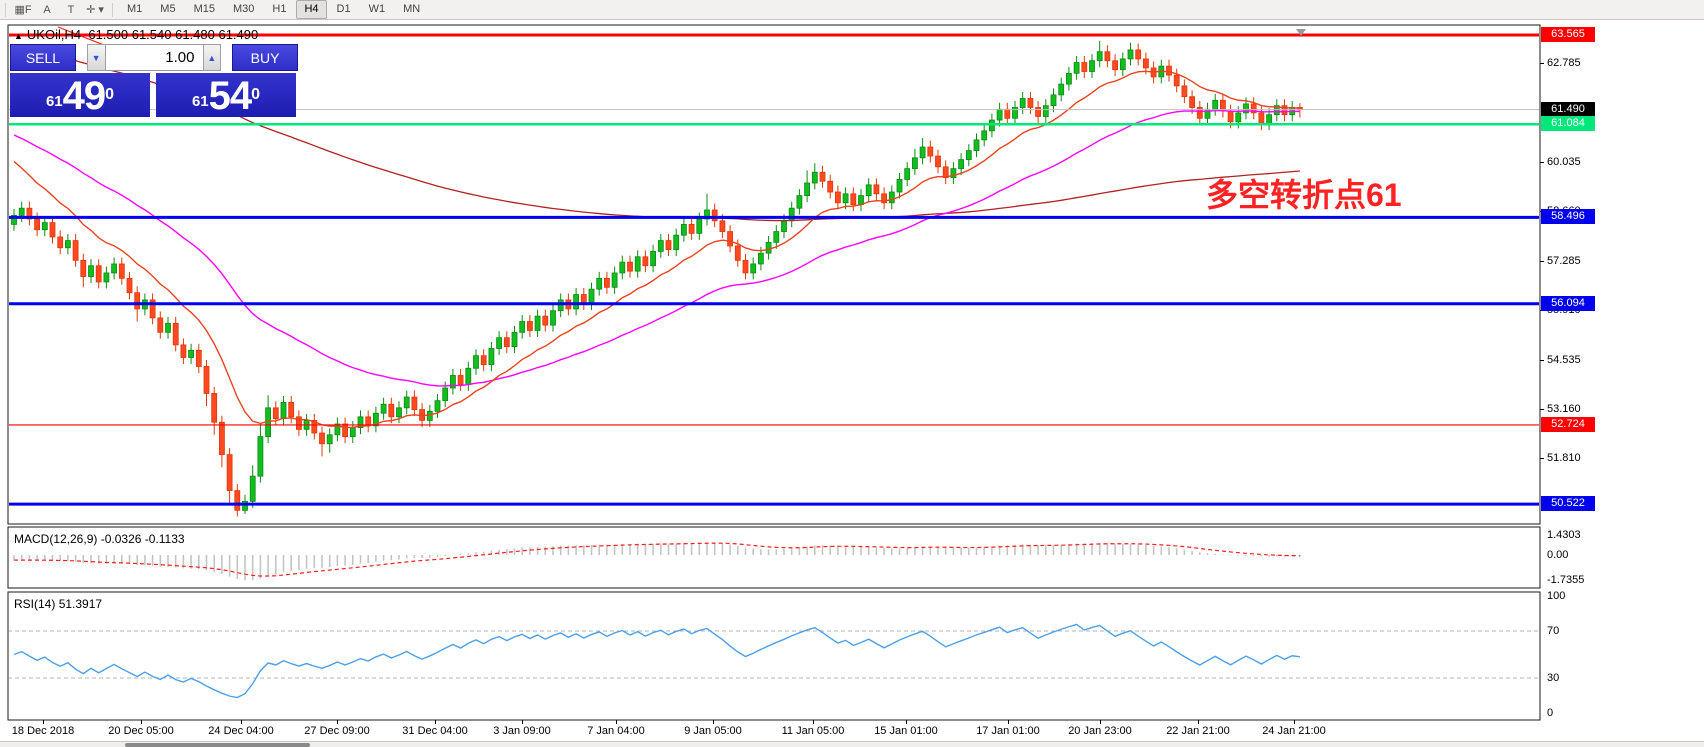 This screenshot has width=1704, height=747. What do you see at coordinates (23, 10) in the screenshot?
I see `expert-grid-icon: ▦F` at bounding box center [23, 10].